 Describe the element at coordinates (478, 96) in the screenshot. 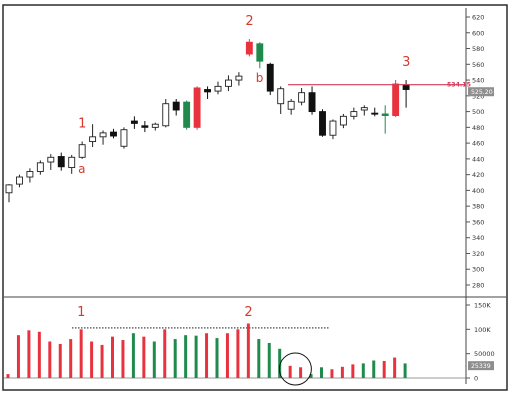

I see `price-tick-label: 520` at that location.